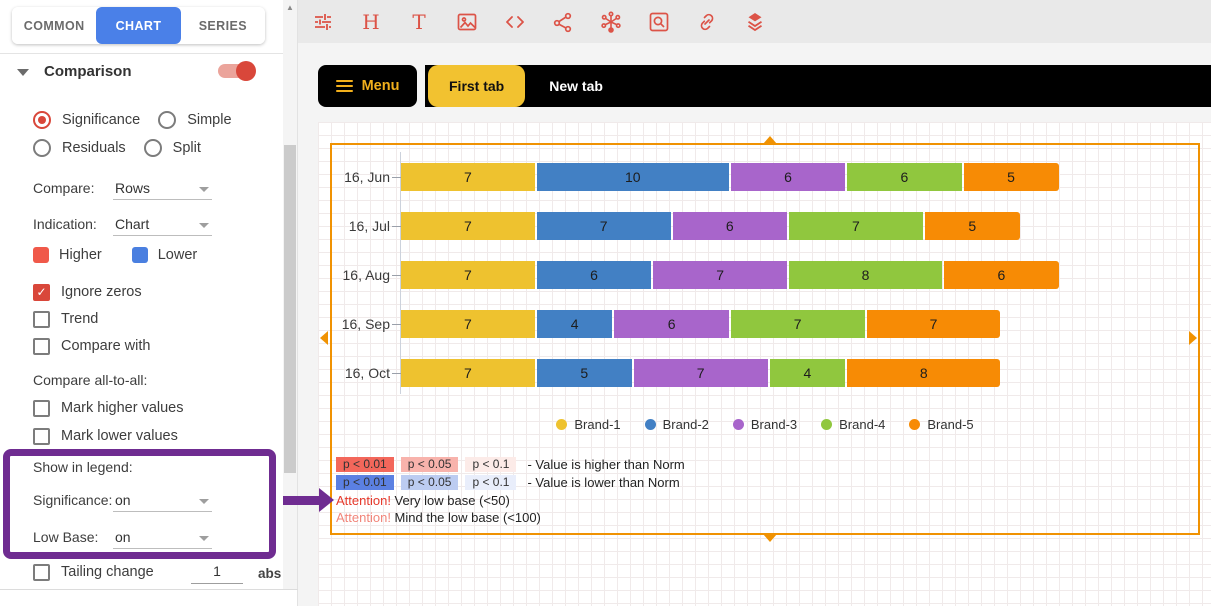 This screenshot has width=1211, height=606. Describe the element at coordinates (138, 25) in the screenshot. I see `tab-chart: CHART` at that location.